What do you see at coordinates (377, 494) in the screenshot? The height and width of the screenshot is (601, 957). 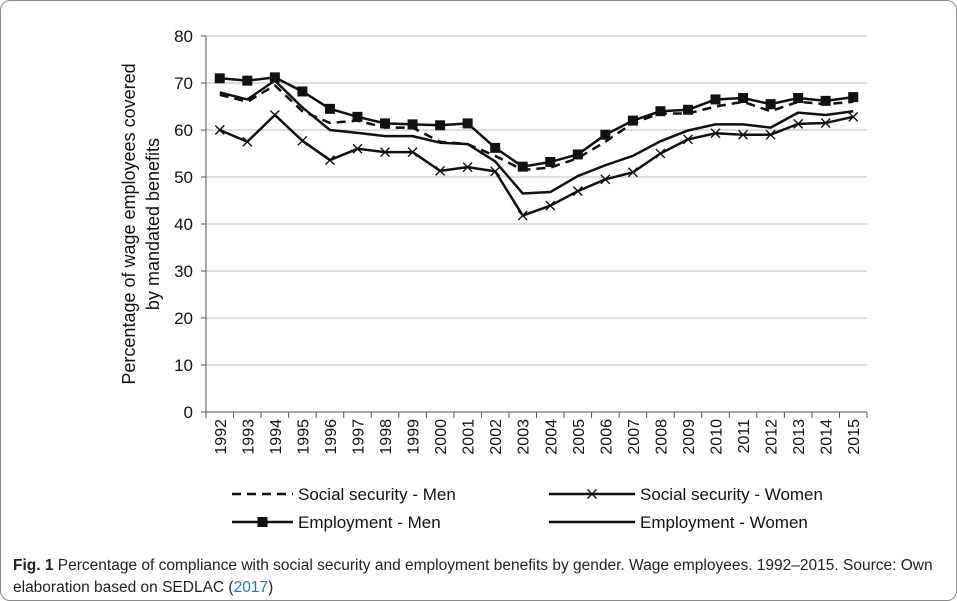 I see `legend-label-1: Social security - Men` at bounding box center [377, 494].